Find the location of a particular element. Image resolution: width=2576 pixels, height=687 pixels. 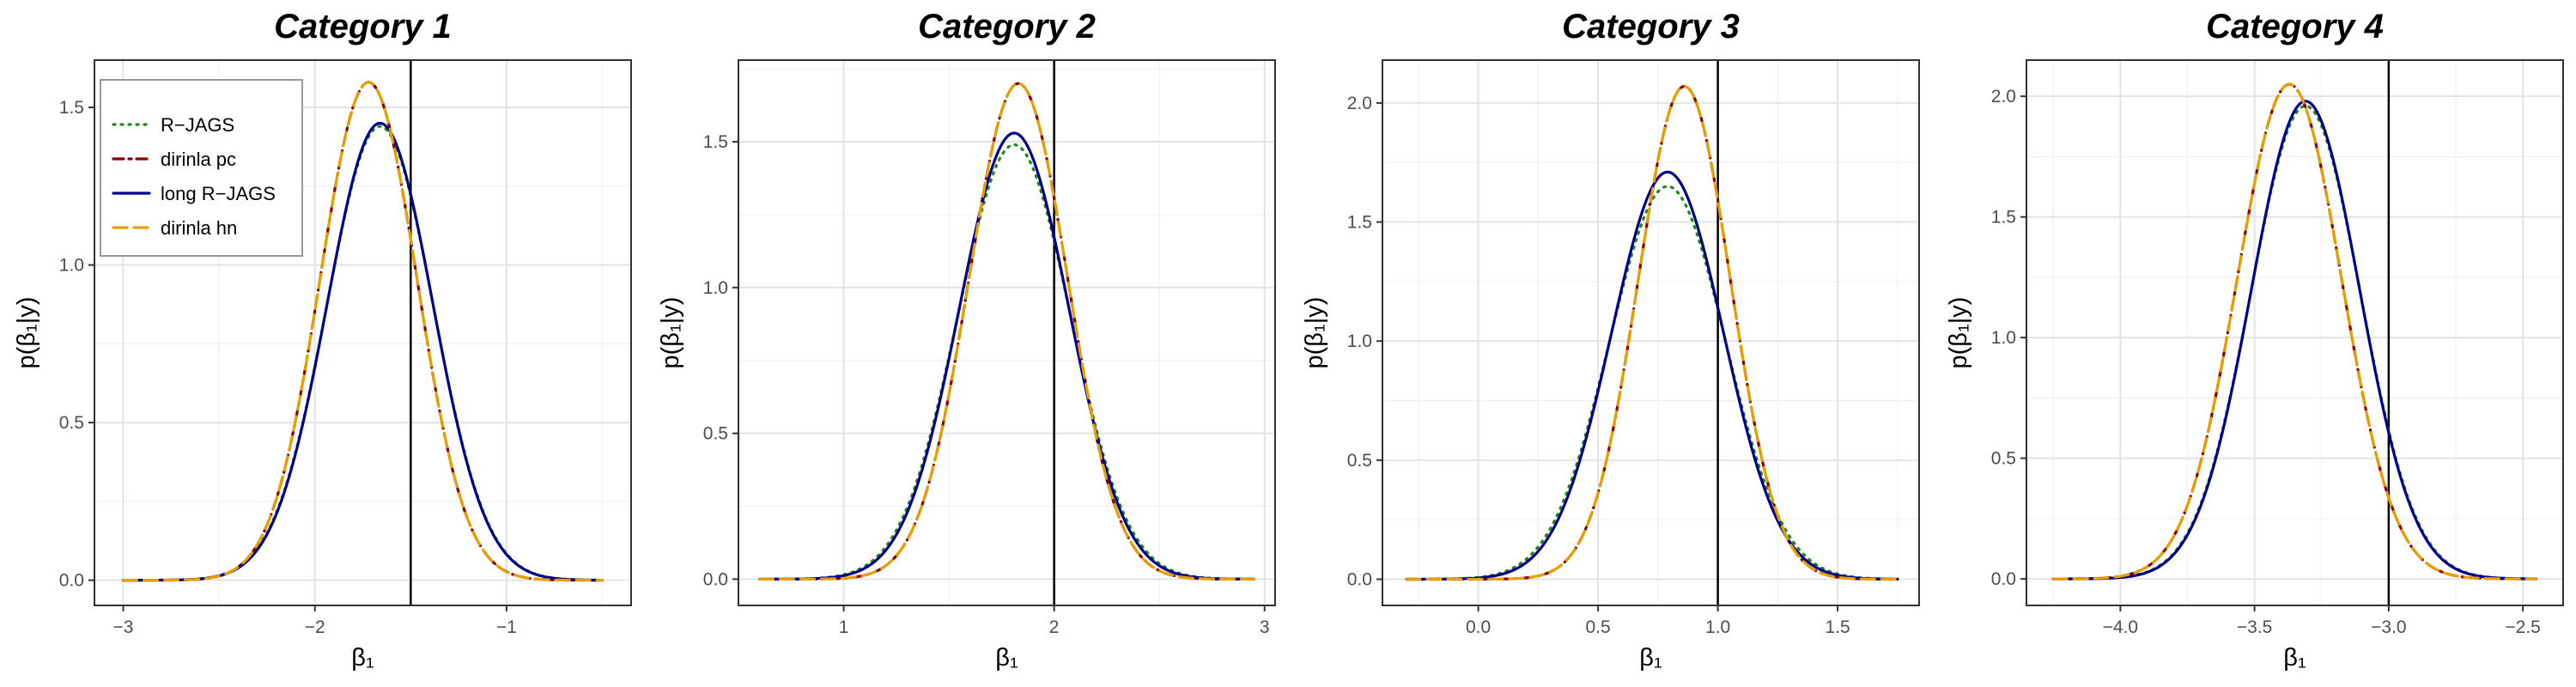

x-tick-label: 2 is located at coordinates (1054, 627).